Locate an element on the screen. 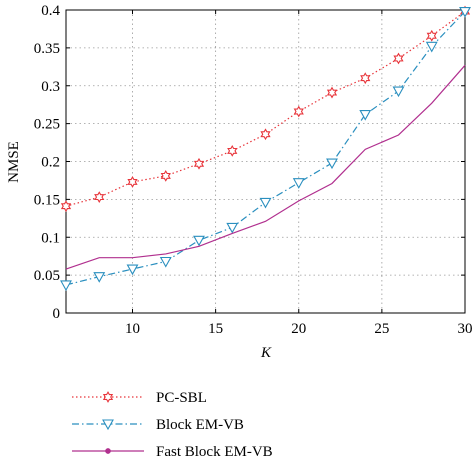 The width and height of the screenshot is (474, 464). y-tick-label: 0.35 is located at coordinates (47, 49).